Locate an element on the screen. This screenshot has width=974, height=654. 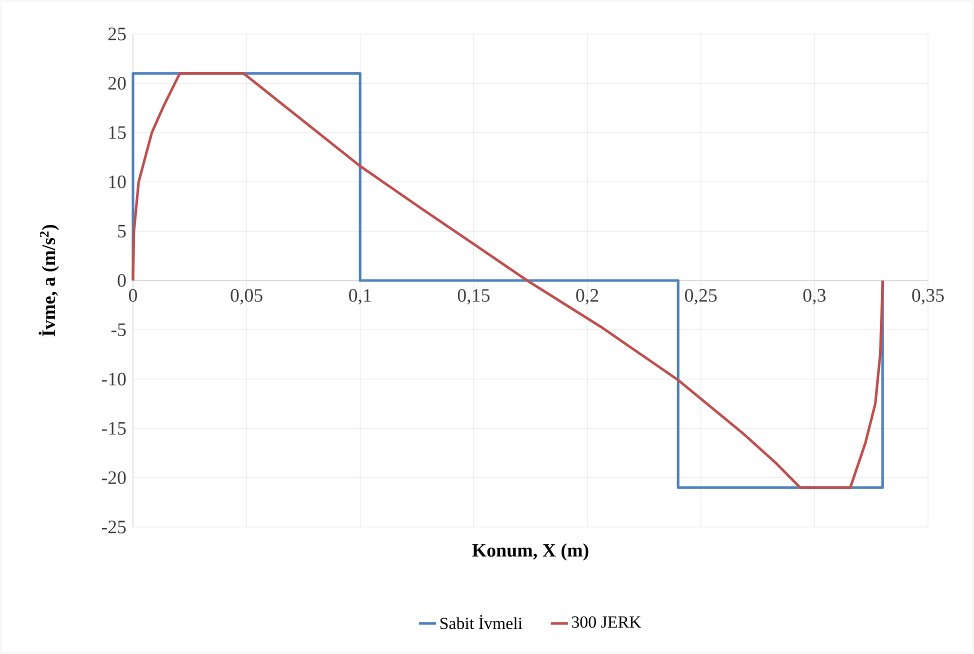
y-tick-label: -20 is located at coordinates (114, 477).